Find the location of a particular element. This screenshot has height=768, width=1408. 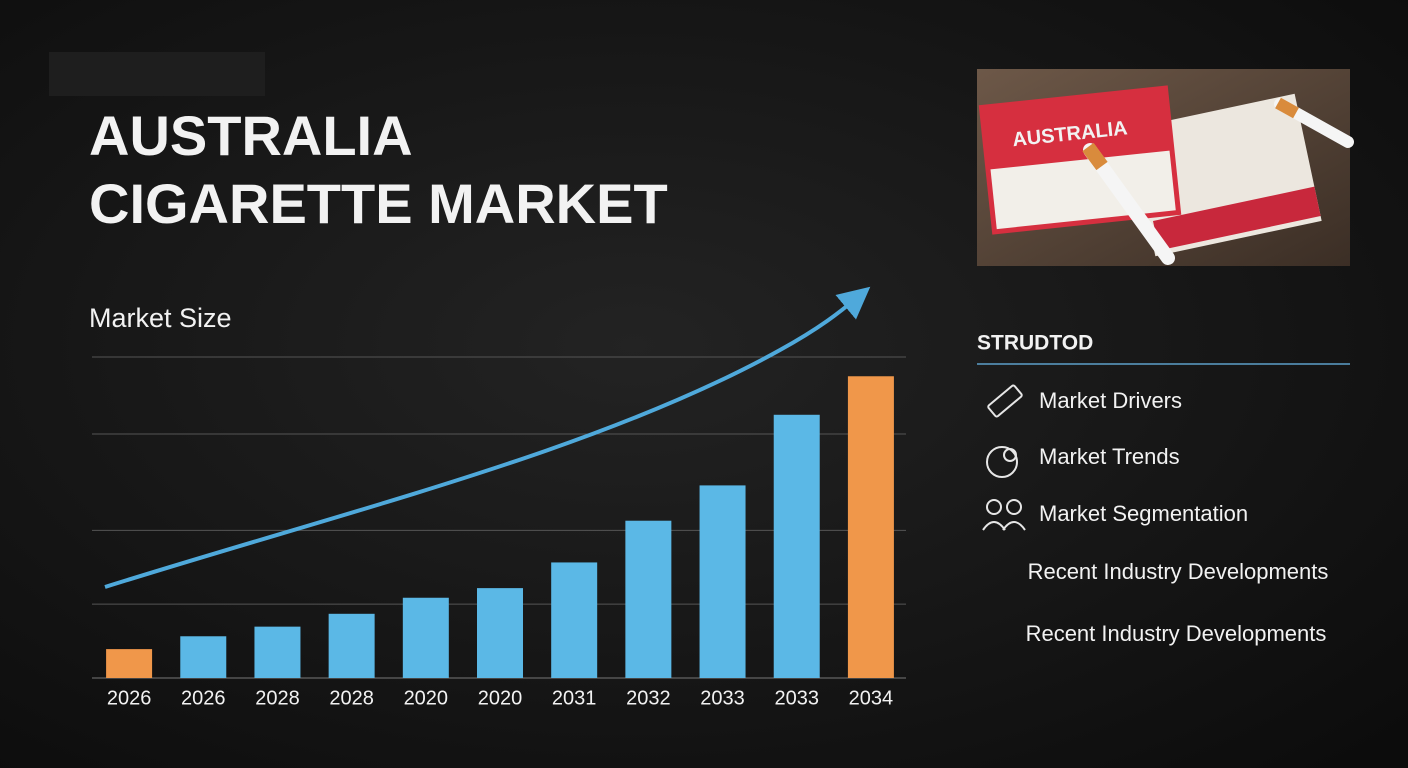

chart-title: Market Size is located at coordinates (160, 318).